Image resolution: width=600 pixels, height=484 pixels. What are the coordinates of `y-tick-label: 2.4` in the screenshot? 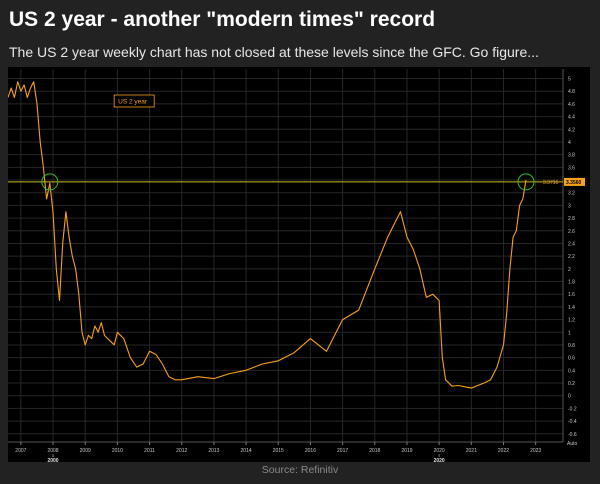 It's located at (571, 244).